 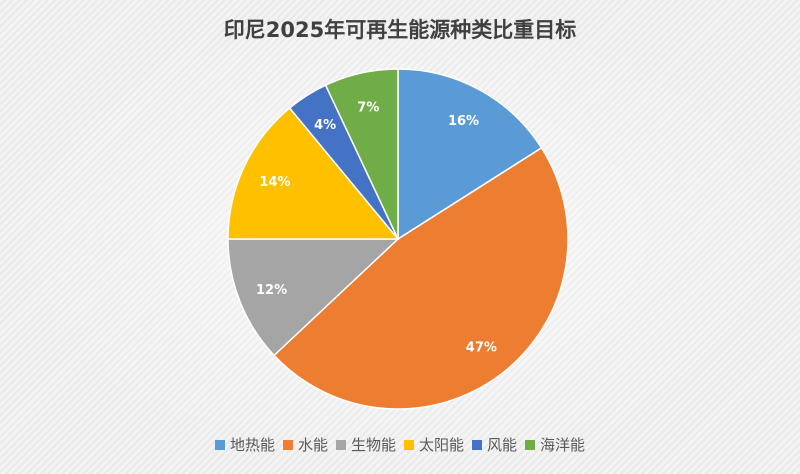 What do you see at coordinates (325, 125) in the screenshot?
I see `data-label-4: 4%` at bounding box center [325, 125].